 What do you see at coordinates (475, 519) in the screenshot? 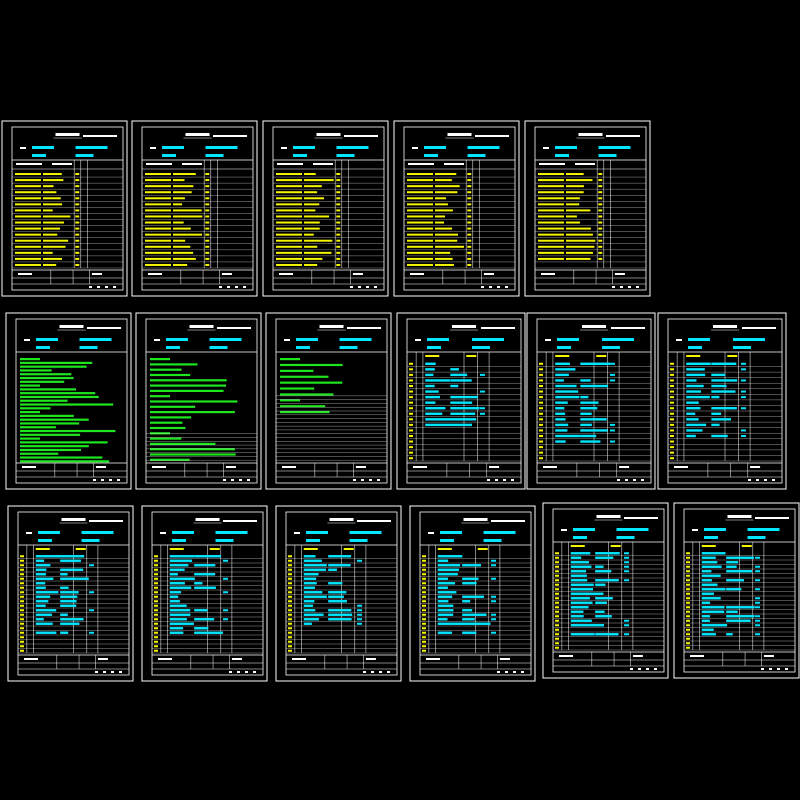
I see `sheet-title-mark` at bounding box center [475, 519].